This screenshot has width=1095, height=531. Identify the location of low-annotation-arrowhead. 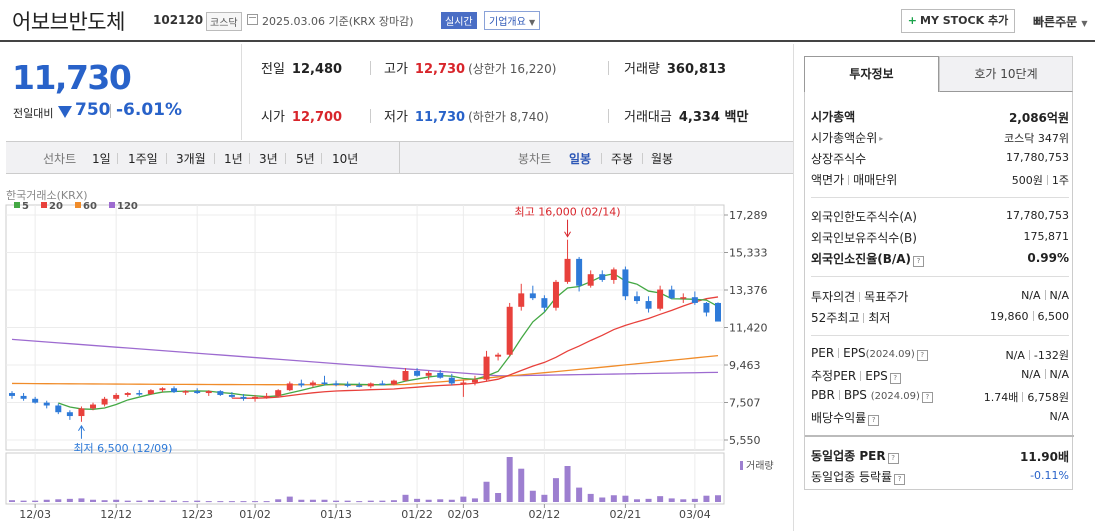
(81, 428).